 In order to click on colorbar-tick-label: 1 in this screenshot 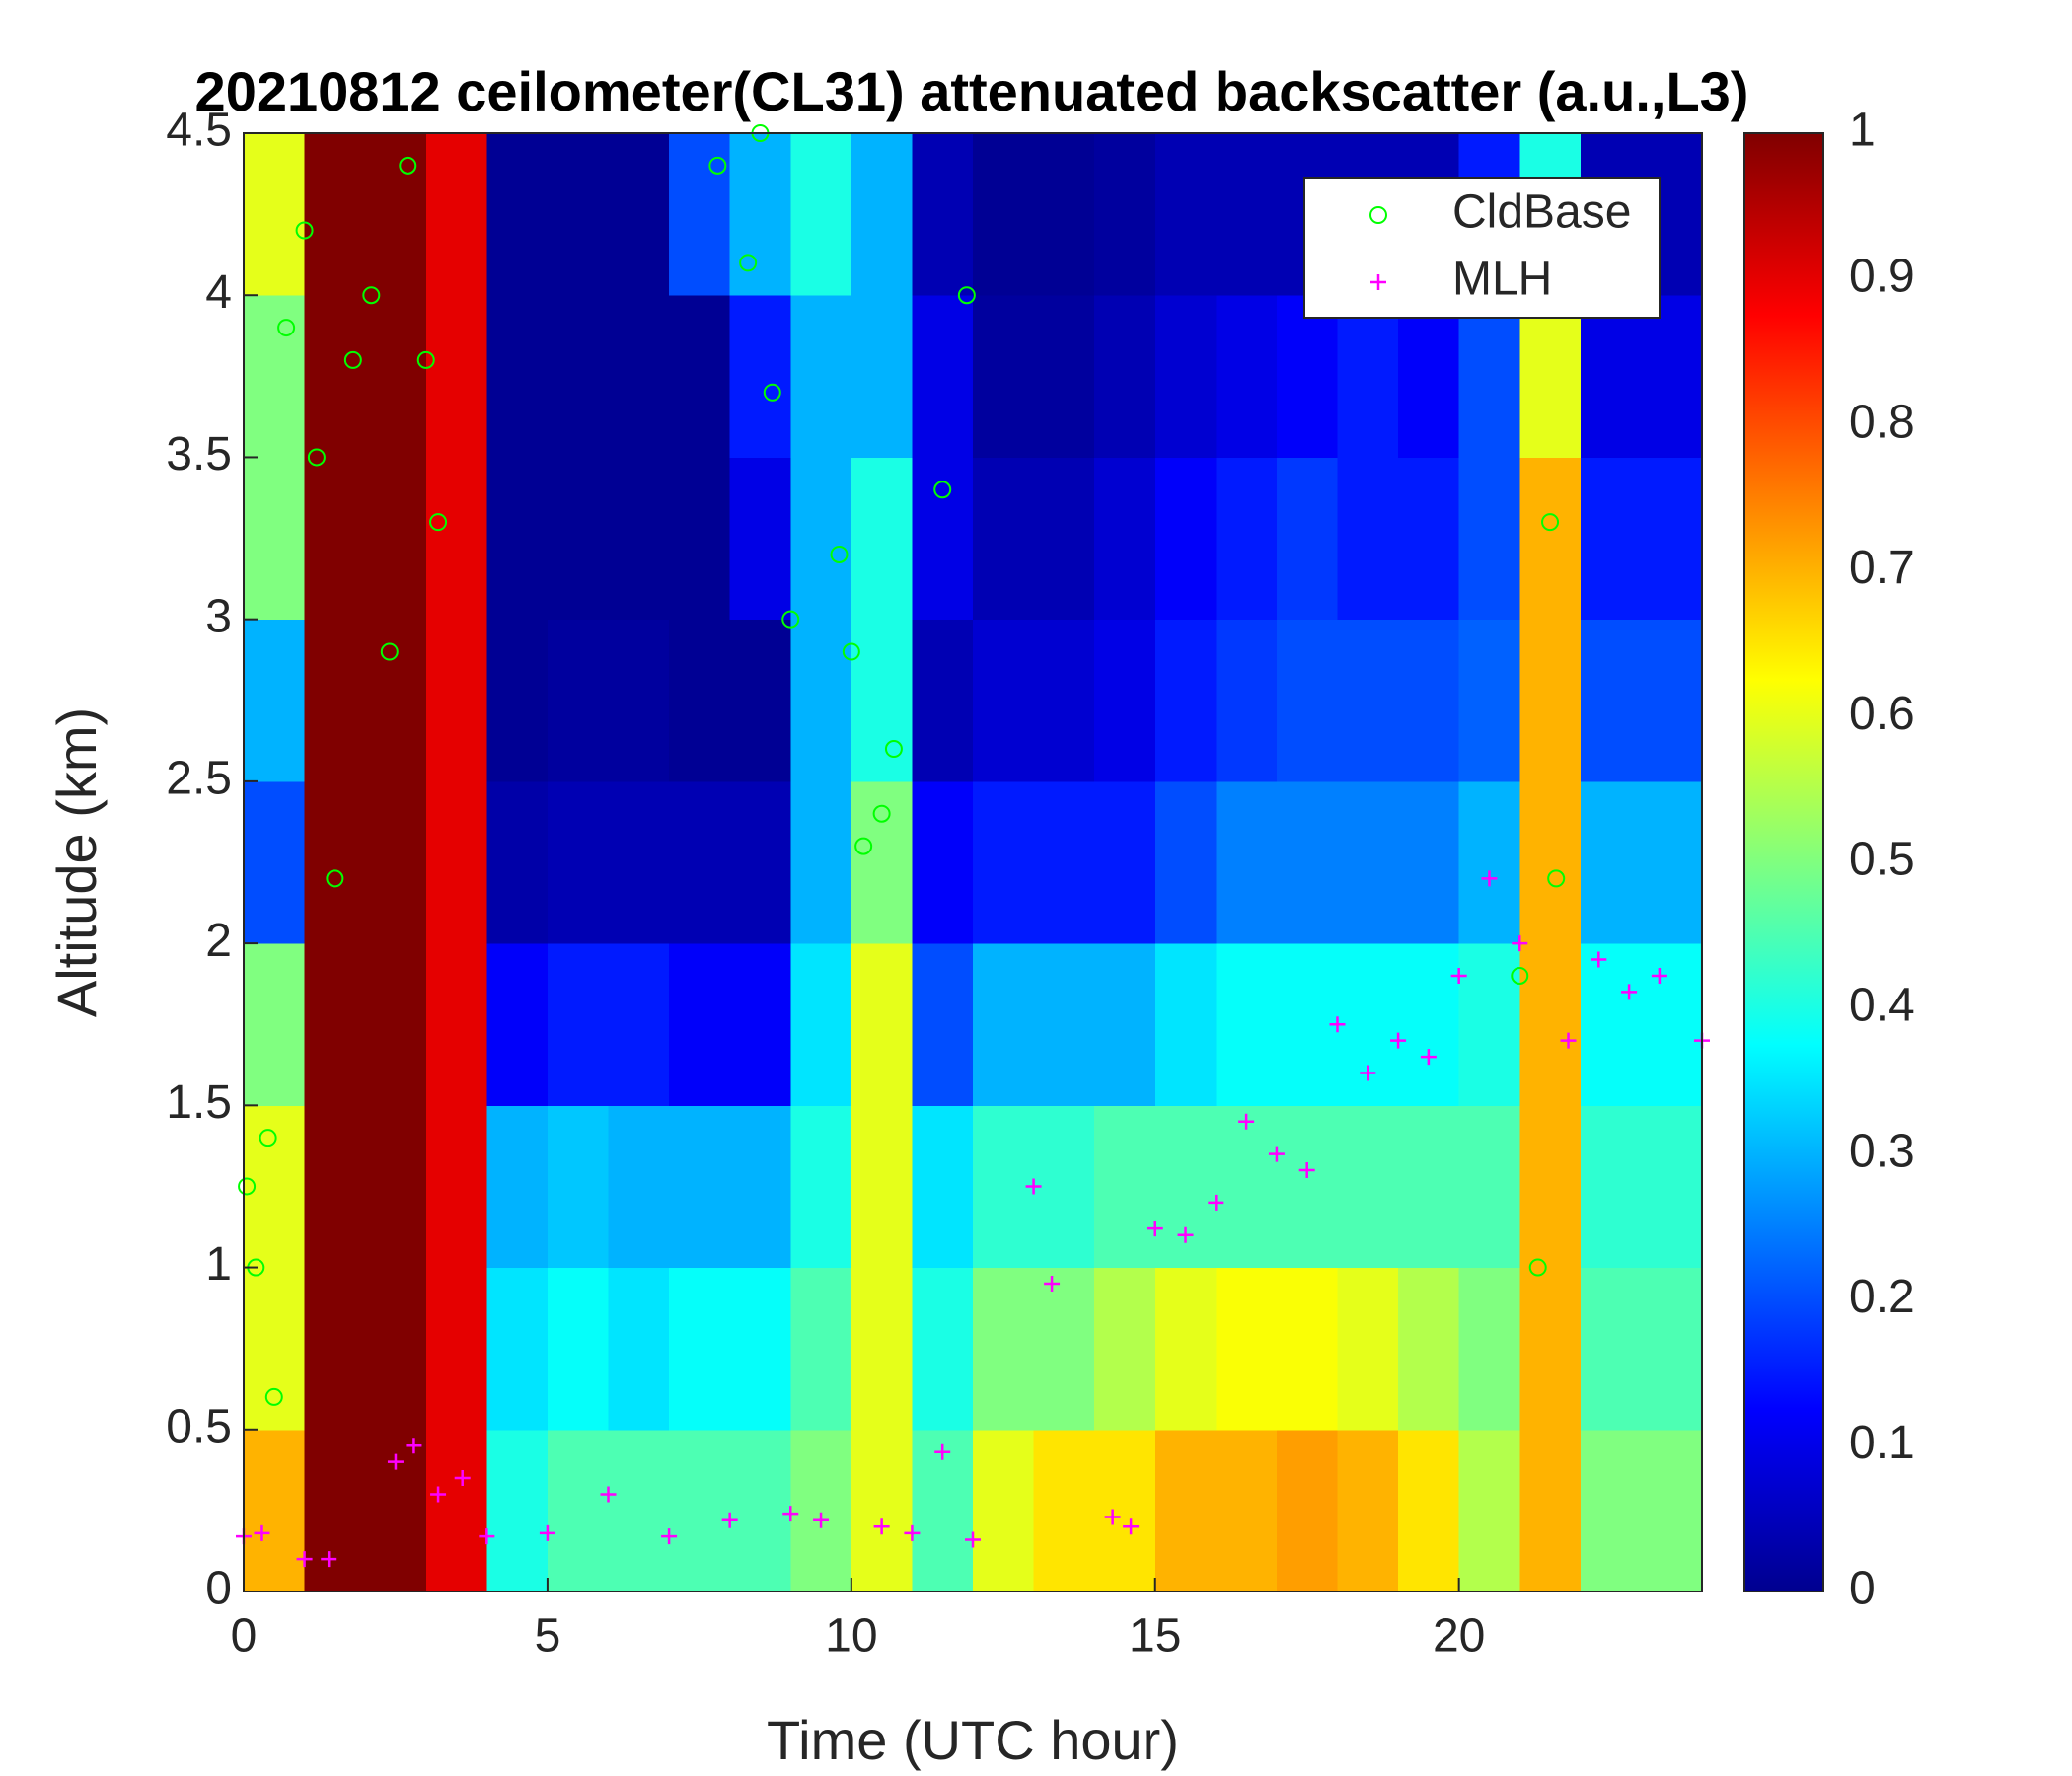, I will do `click(1862, 131)`.